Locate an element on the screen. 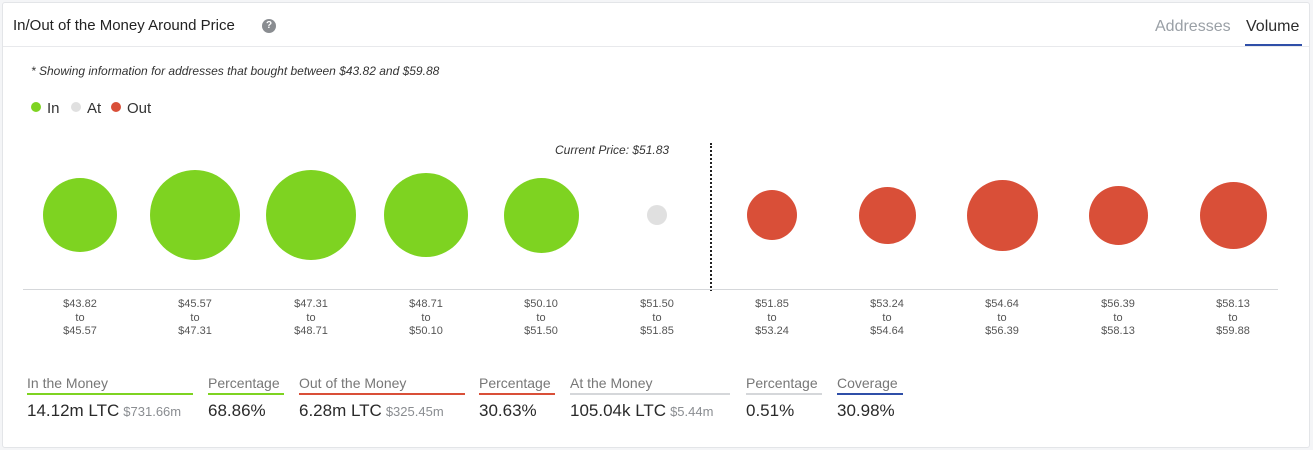 The width and height of the screenshot is (1313, 450). stat-1: Percentage 68.86% is located at coordinates (246, 398).